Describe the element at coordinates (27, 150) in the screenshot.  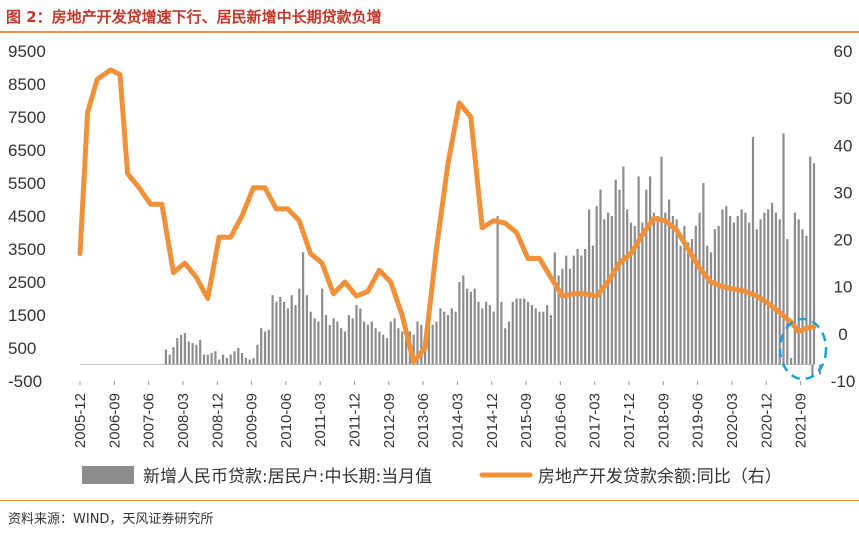
I see `left-tick-label: 6500` at that location.